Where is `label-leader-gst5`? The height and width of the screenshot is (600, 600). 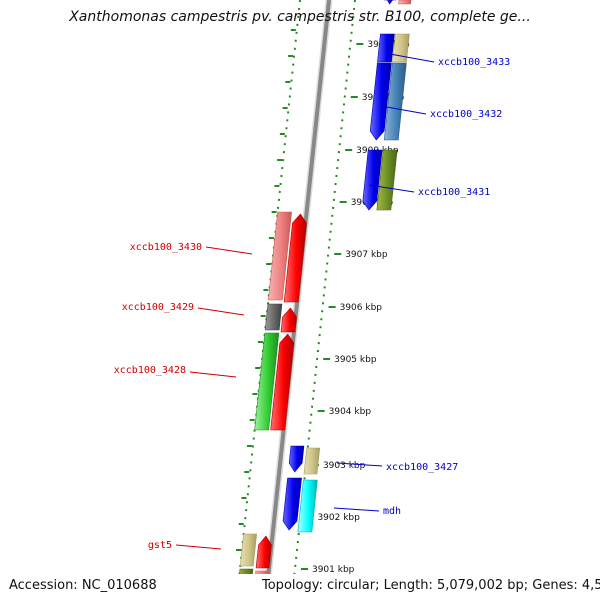
label-leader-gst5 is located at coordinates (198, 547).